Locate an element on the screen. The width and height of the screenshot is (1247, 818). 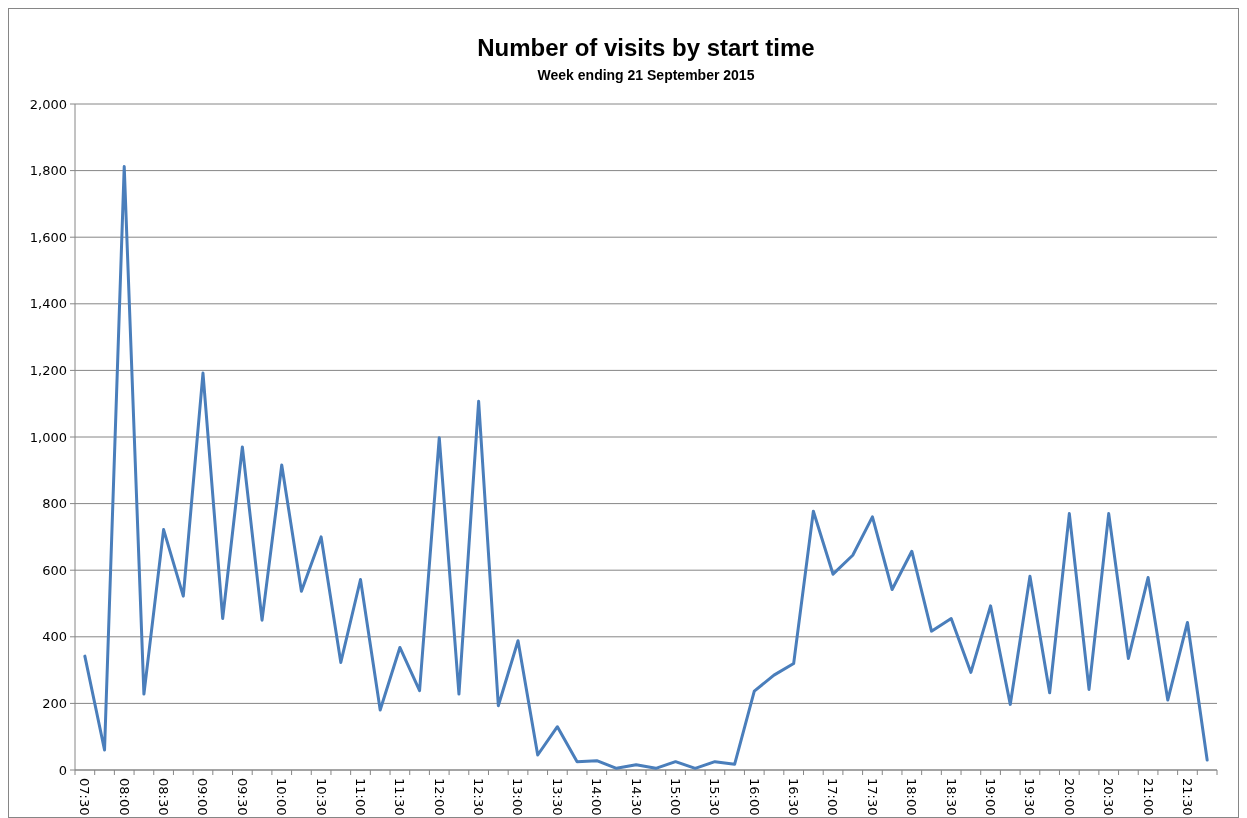
y-tick-label: 600 is located at coordinates (54, 570).